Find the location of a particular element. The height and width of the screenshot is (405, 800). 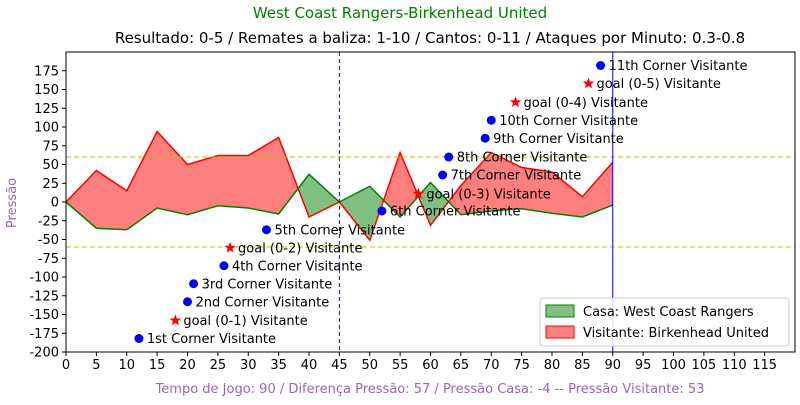

x-tick-label: 40 is located at coordinates (309, 365).